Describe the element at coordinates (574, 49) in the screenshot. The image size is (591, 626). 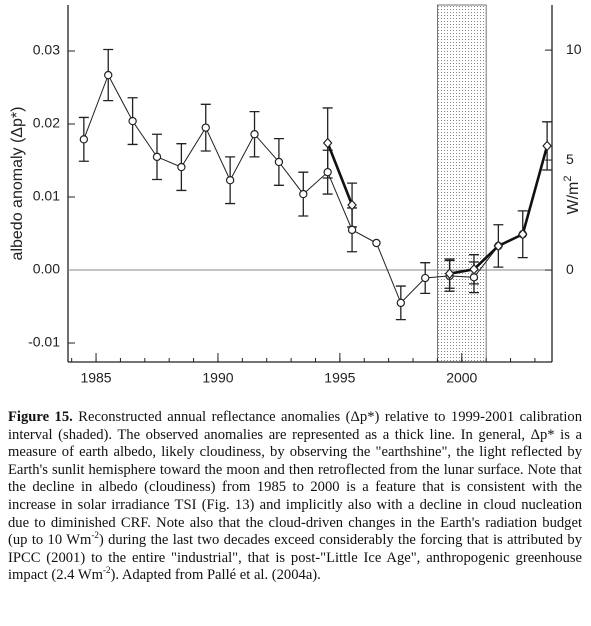
I see `y2-tick-label: 10` at that location.